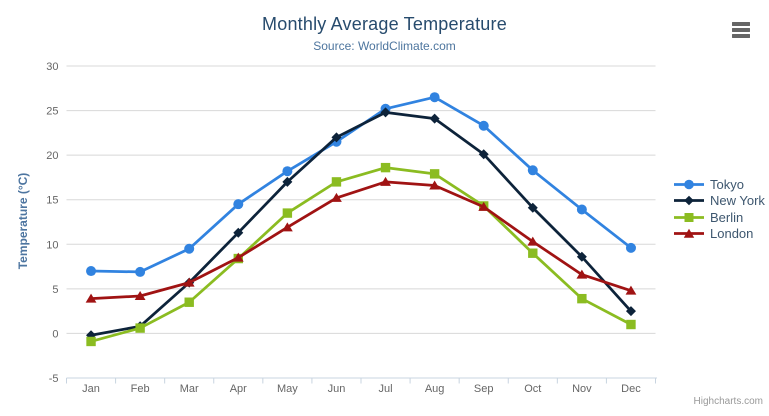 This screenshot has width=769, height=416. Describe the element at coordinates (287, 389) in the screenshot. I see `x-axis-label: May` at that location.